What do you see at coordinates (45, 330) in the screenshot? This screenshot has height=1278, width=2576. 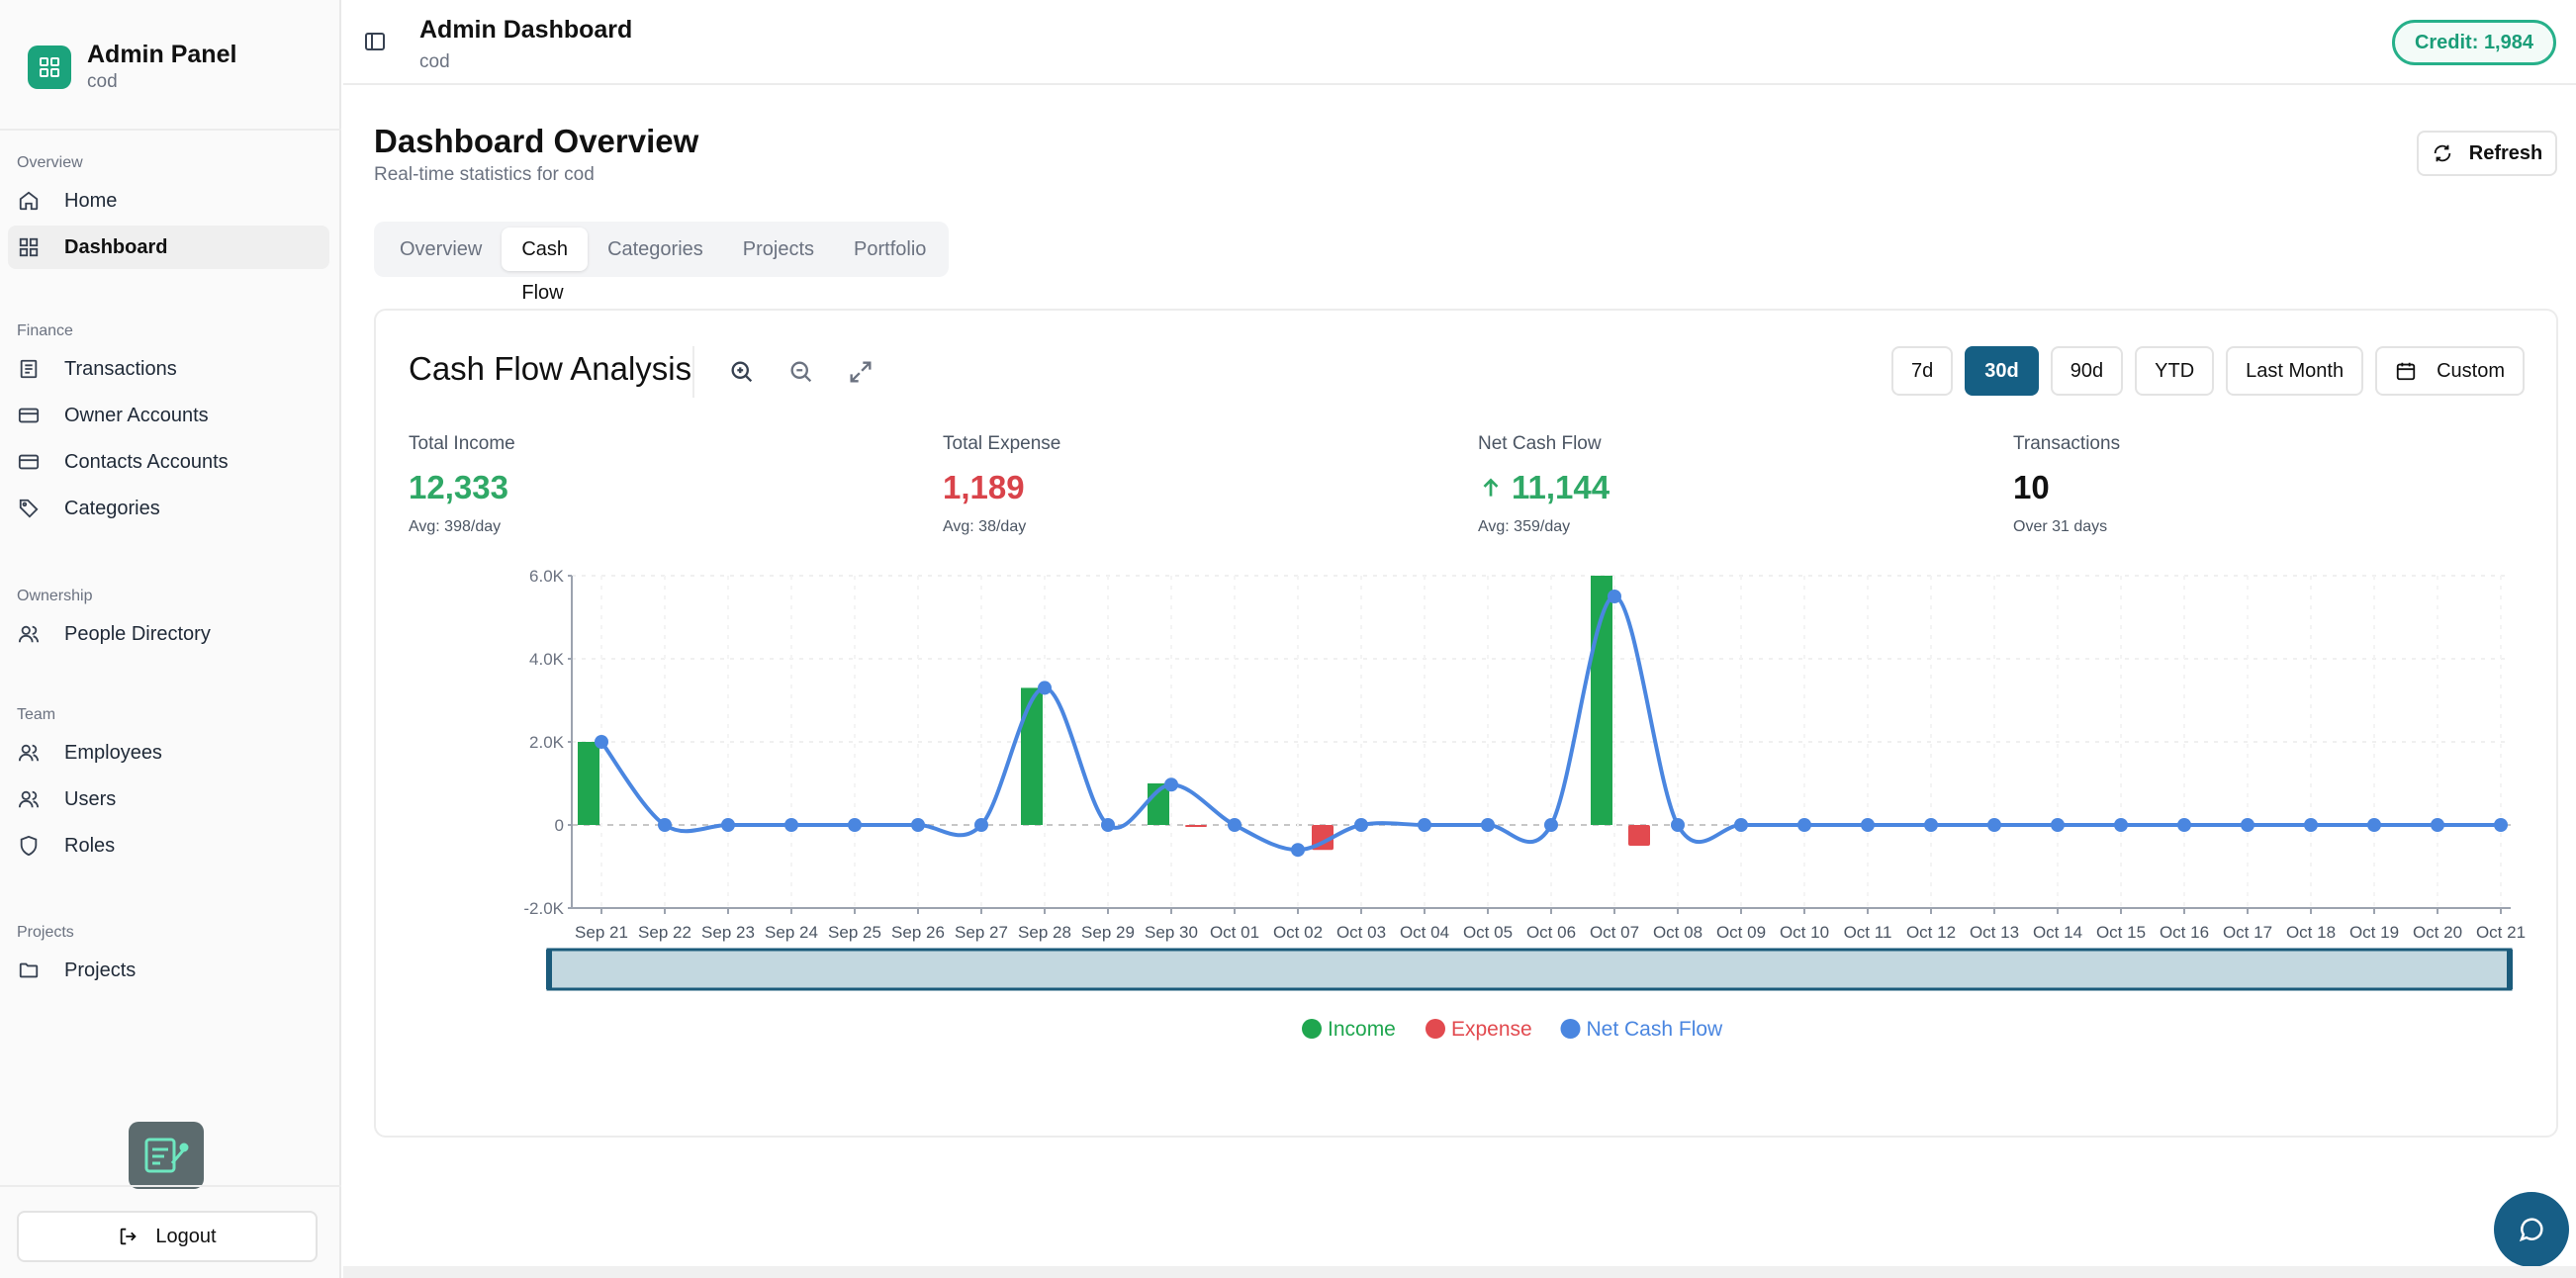 I see `group-label: Finance` at bounding box center [45, 330].